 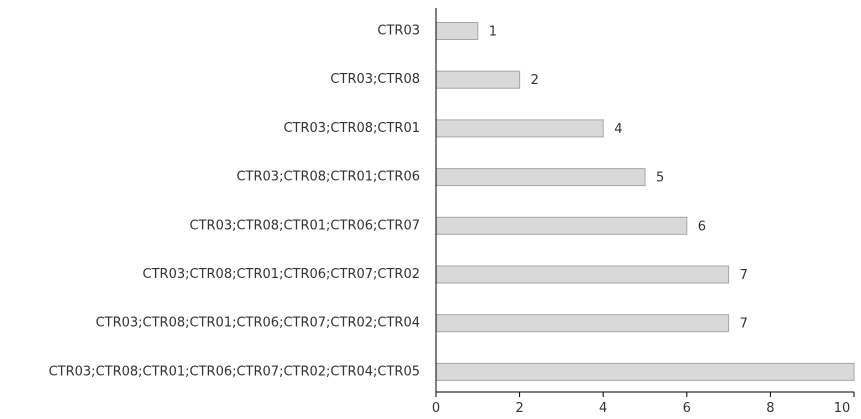 I want to click on x-tick-label-2: 4, so click(x=603, y=408).